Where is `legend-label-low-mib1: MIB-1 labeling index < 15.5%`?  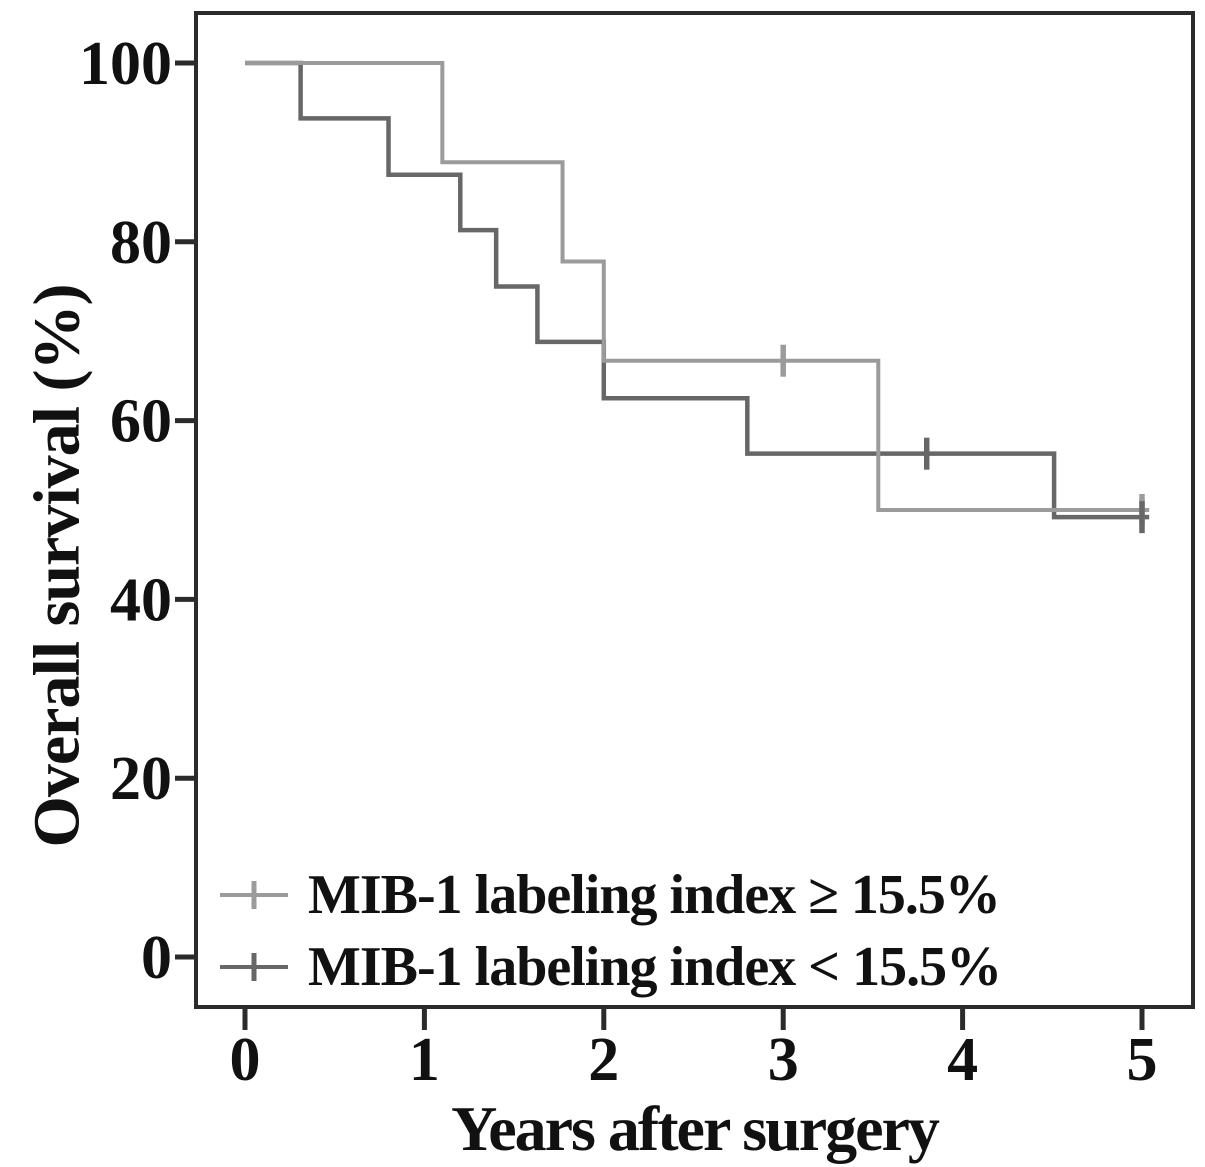 legend-label-low-mib1: MIB-1 labeling index < 15.5% is located at coordinates (655, 967).